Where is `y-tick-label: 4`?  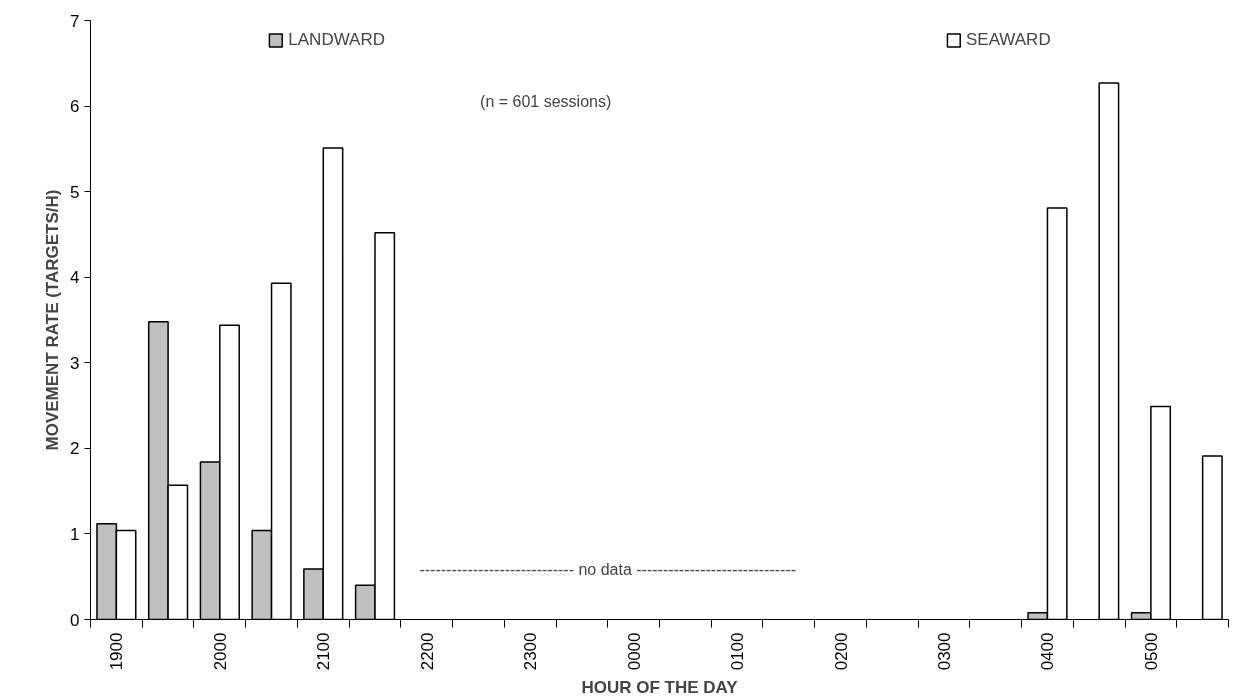 y-tick-label: 4 is located at coordinates (75, 278).